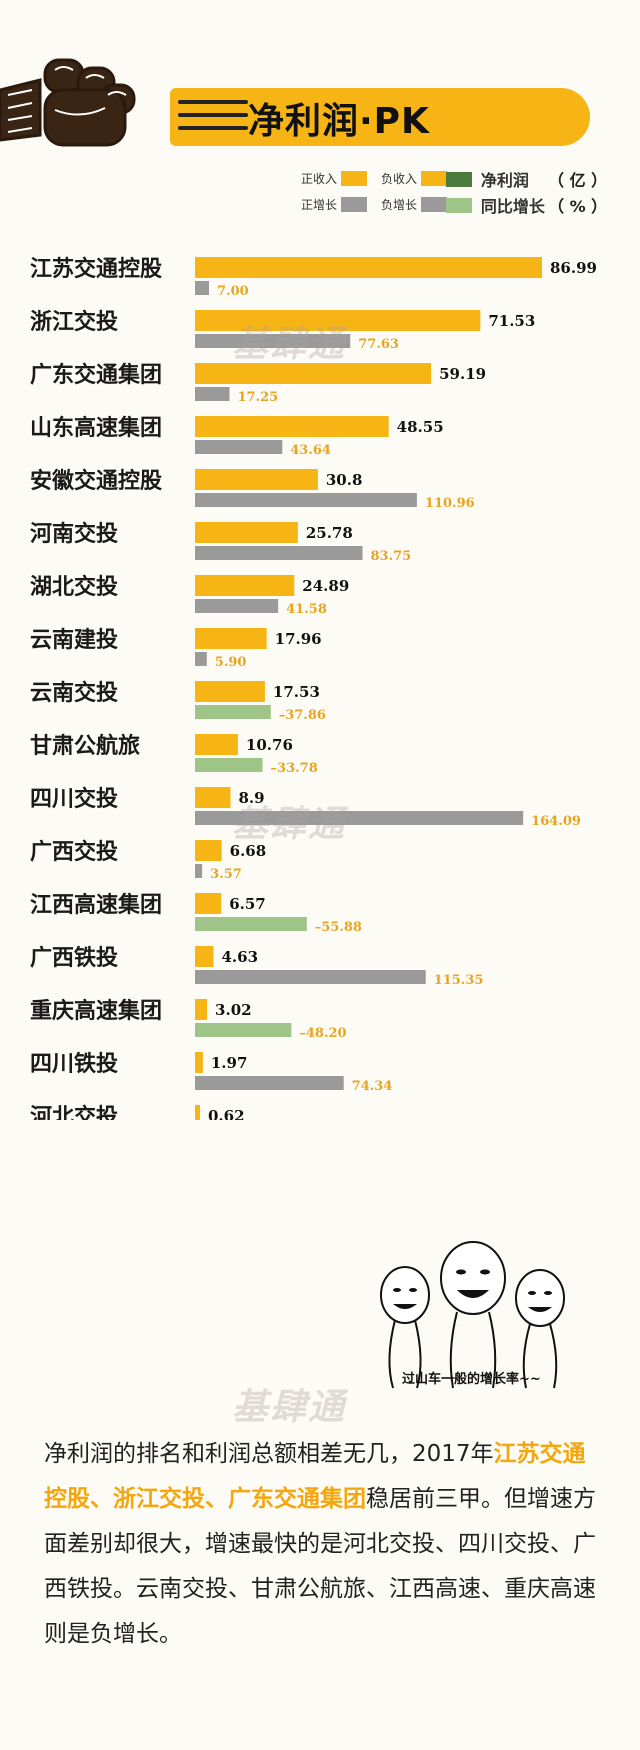  What do you see at coordinates (298, 639) in the screenshot?
I see `profit-value-label: 17.96` at bounding box center [298, 639].